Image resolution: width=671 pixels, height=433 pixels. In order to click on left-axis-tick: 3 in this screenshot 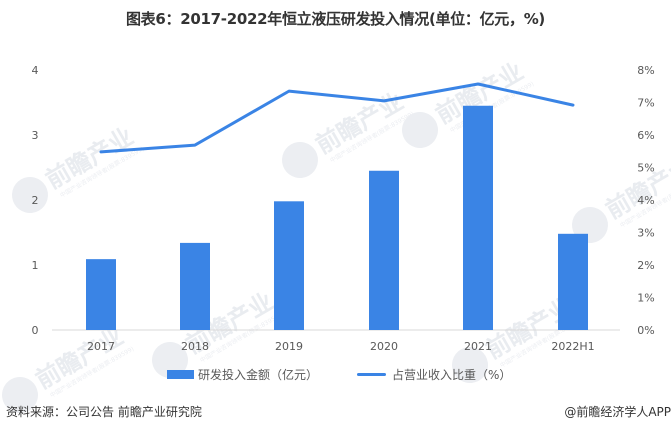, I will do `click(35, 135)`.